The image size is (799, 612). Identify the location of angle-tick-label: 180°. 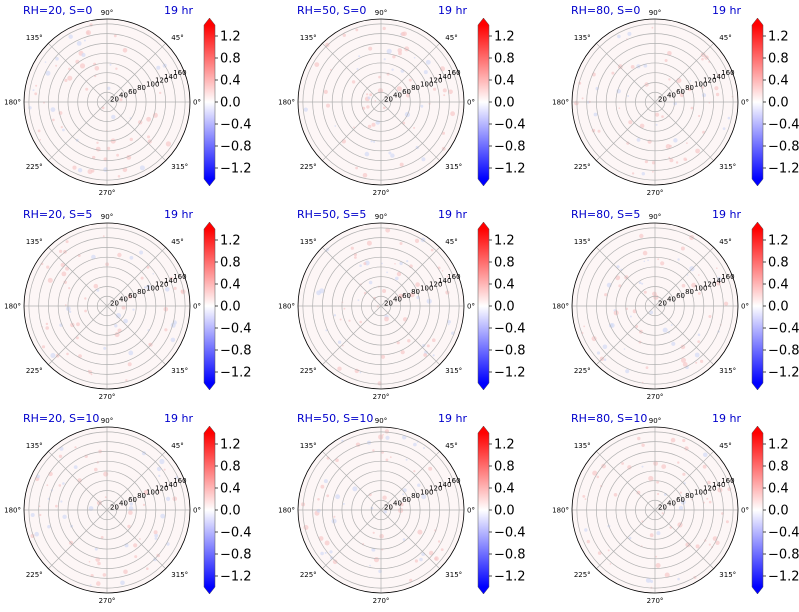
(286, 103).